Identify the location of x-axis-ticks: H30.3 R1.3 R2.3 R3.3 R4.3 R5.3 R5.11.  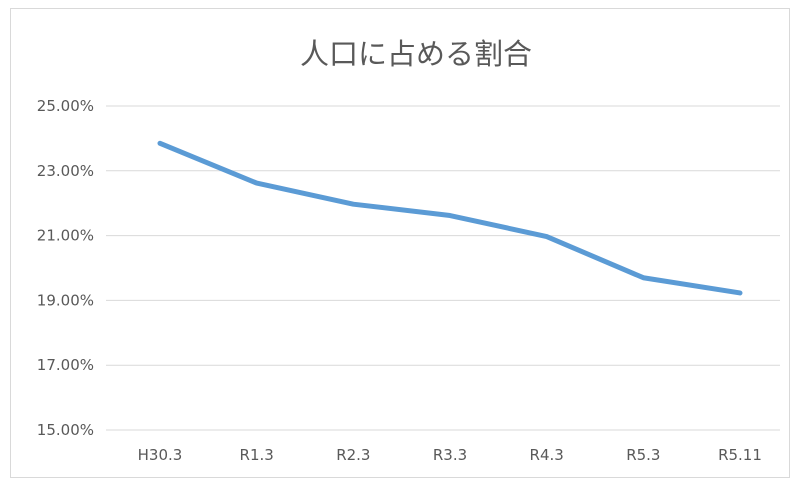
(450, 455).